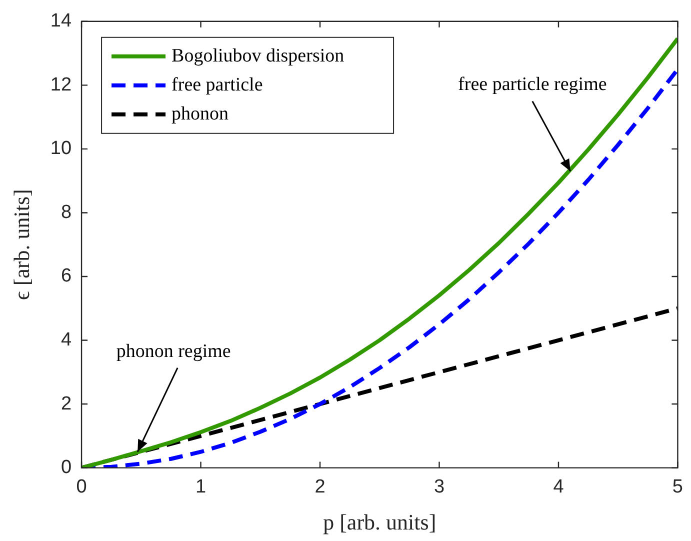  I want to click on annotation: phonon regime, so click(173, 351).